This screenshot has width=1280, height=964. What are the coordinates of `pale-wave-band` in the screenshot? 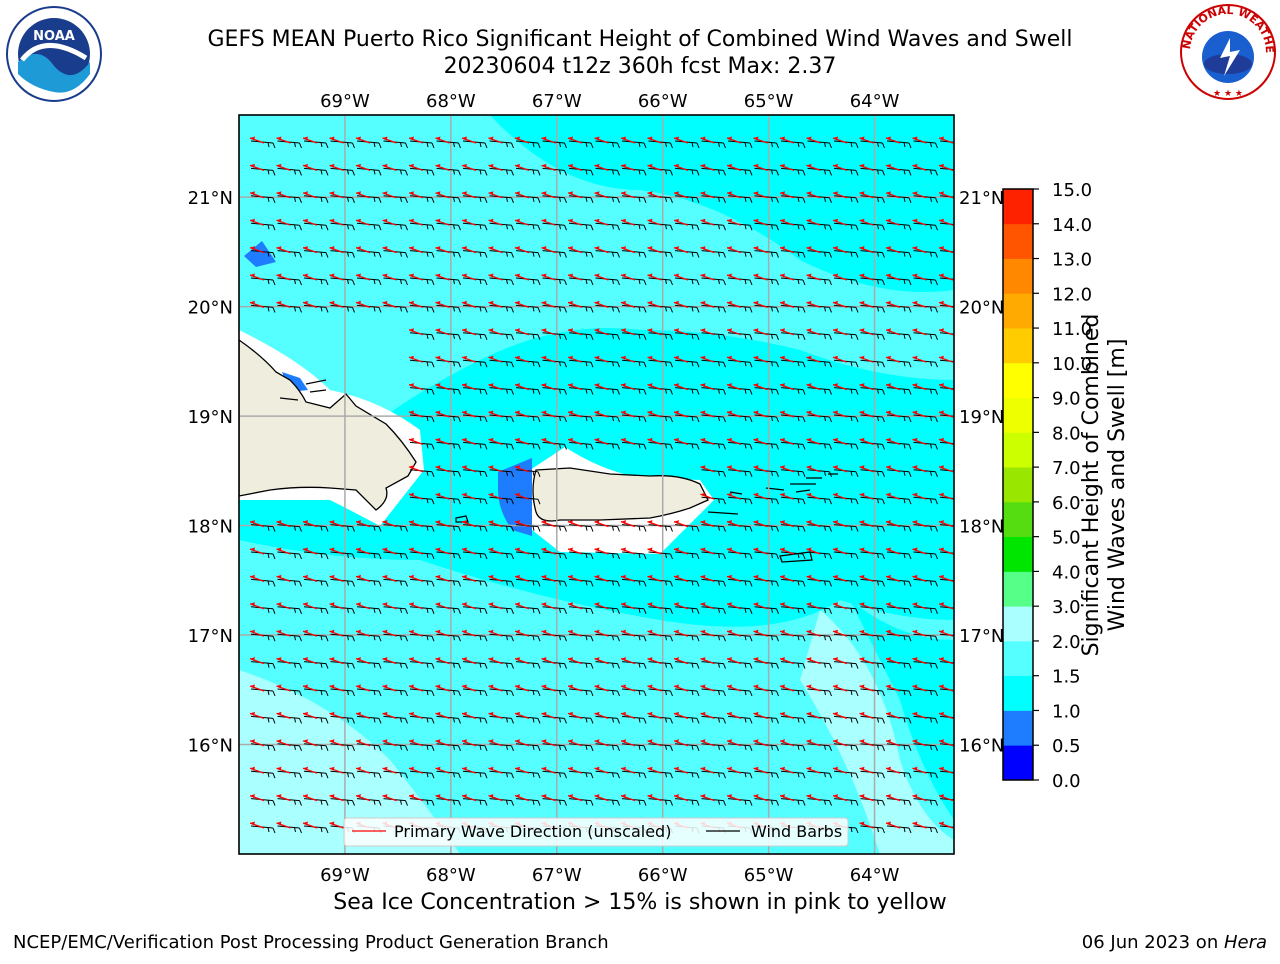 It's located at (349, 762).